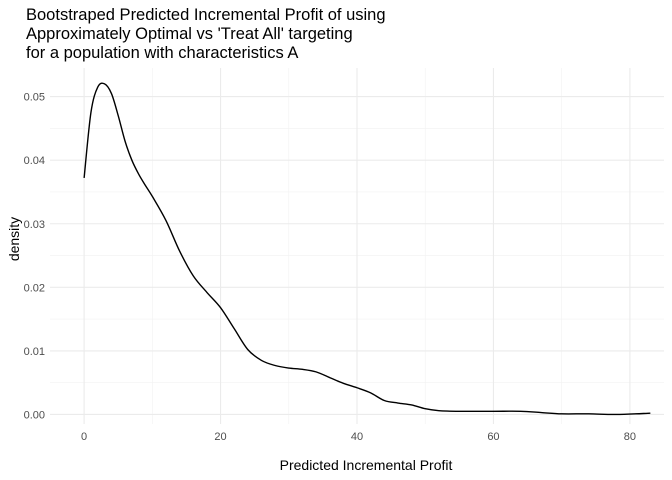 This screenshot has width=672, height=480. What do you see at coordinates (34, 161) in the screenshot?
I see `y-tick-label: 0.04` at bounding box center [34, 161].